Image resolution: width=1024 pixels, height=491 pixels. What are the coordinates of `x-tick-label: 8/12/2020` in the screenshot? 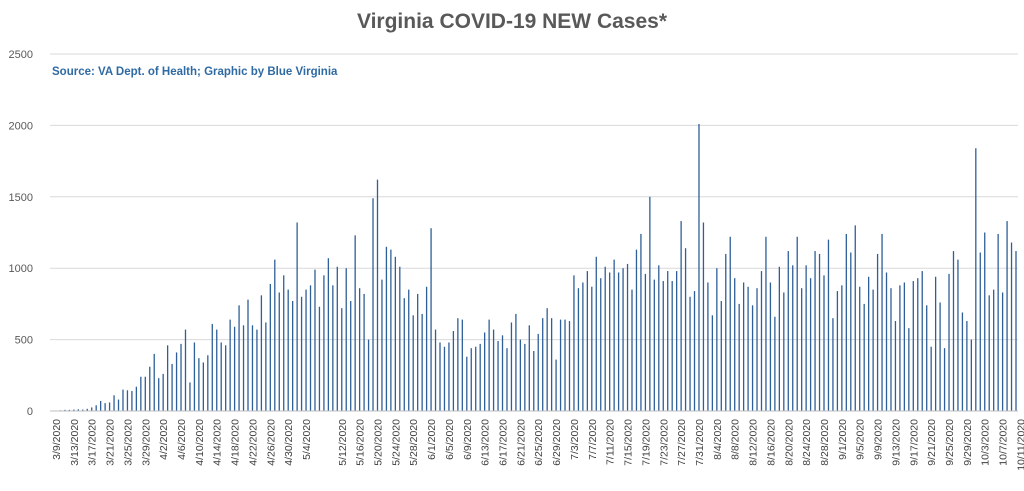 It's located at (754, 442).